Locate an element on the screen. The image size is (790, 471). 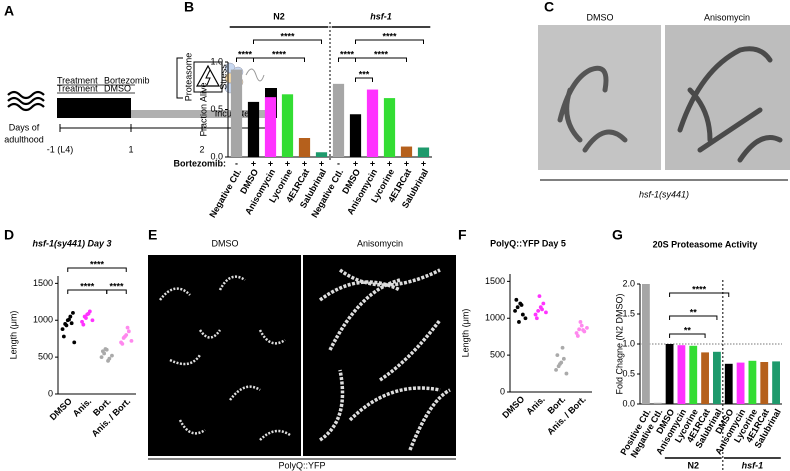
image-label: DMSO is located at coordinates (600, 17).